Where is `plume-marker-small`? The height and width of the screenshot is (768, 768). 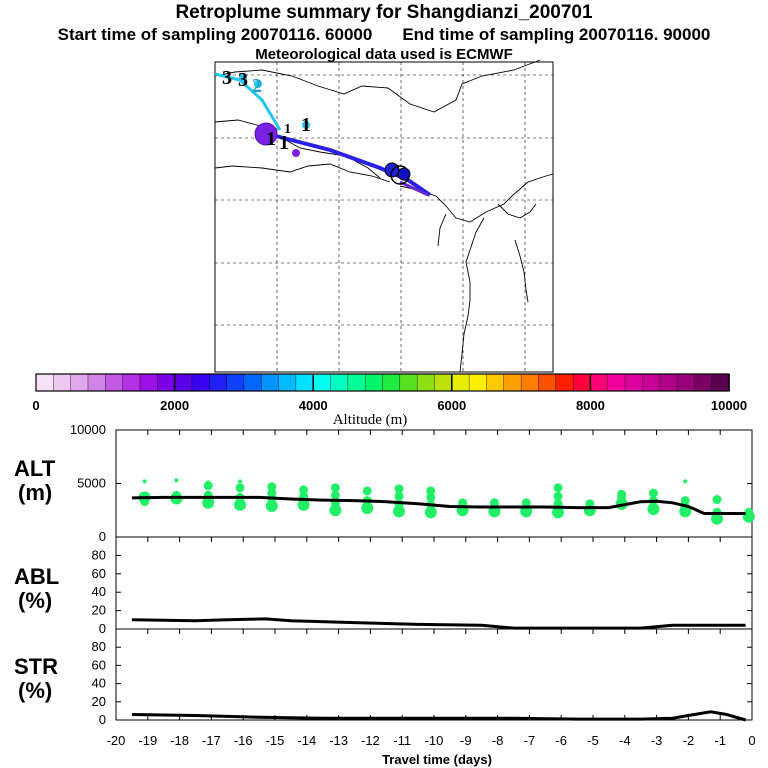 plume-marker-small is located at coordinates (296, 153).